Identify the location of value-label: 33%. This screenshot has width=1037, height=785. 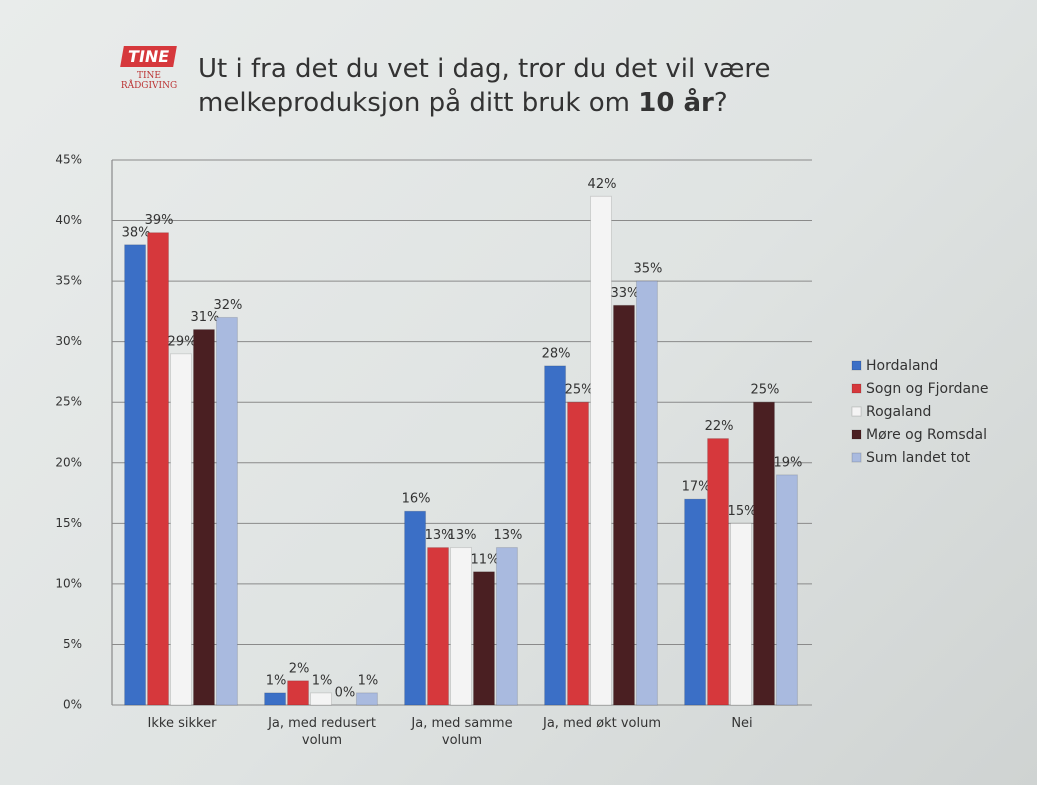
(625, 293).